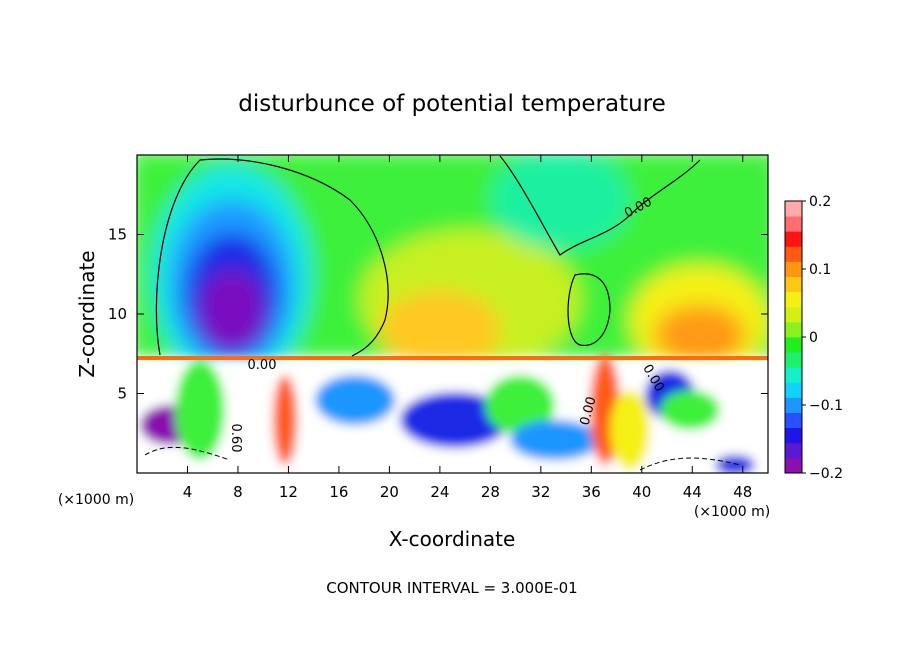 Image resolution: width=904 pixels, height=654 pixels. What do you see at coordinates (540, 492) in the screenshot?
I see `x-tick-label: 32` at bounding box center [540, 492].